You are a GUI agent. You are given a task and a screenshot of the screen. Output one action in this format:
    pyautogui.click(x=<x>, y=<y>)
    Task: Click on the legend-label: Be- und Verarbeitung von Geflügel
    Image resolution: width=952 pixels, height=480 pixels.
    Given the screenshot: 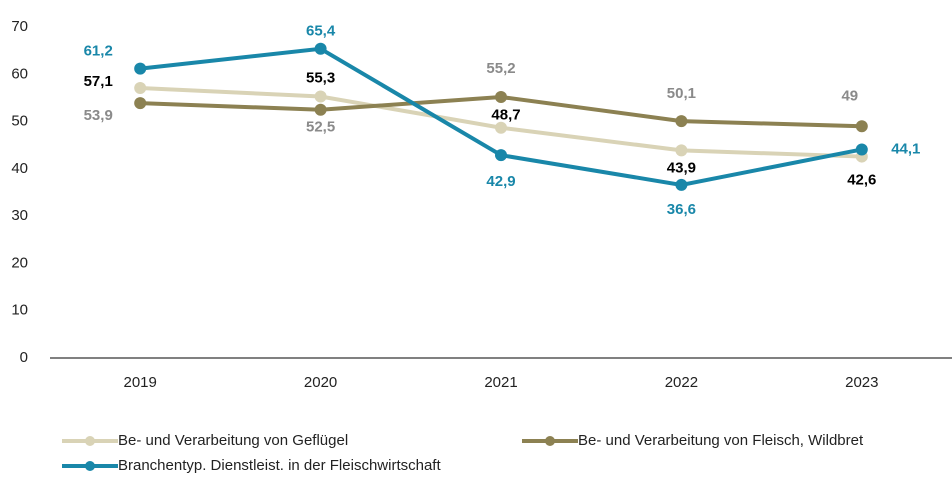 What is the action you would take?
    pyautogui.click(x=233, y=440)
    